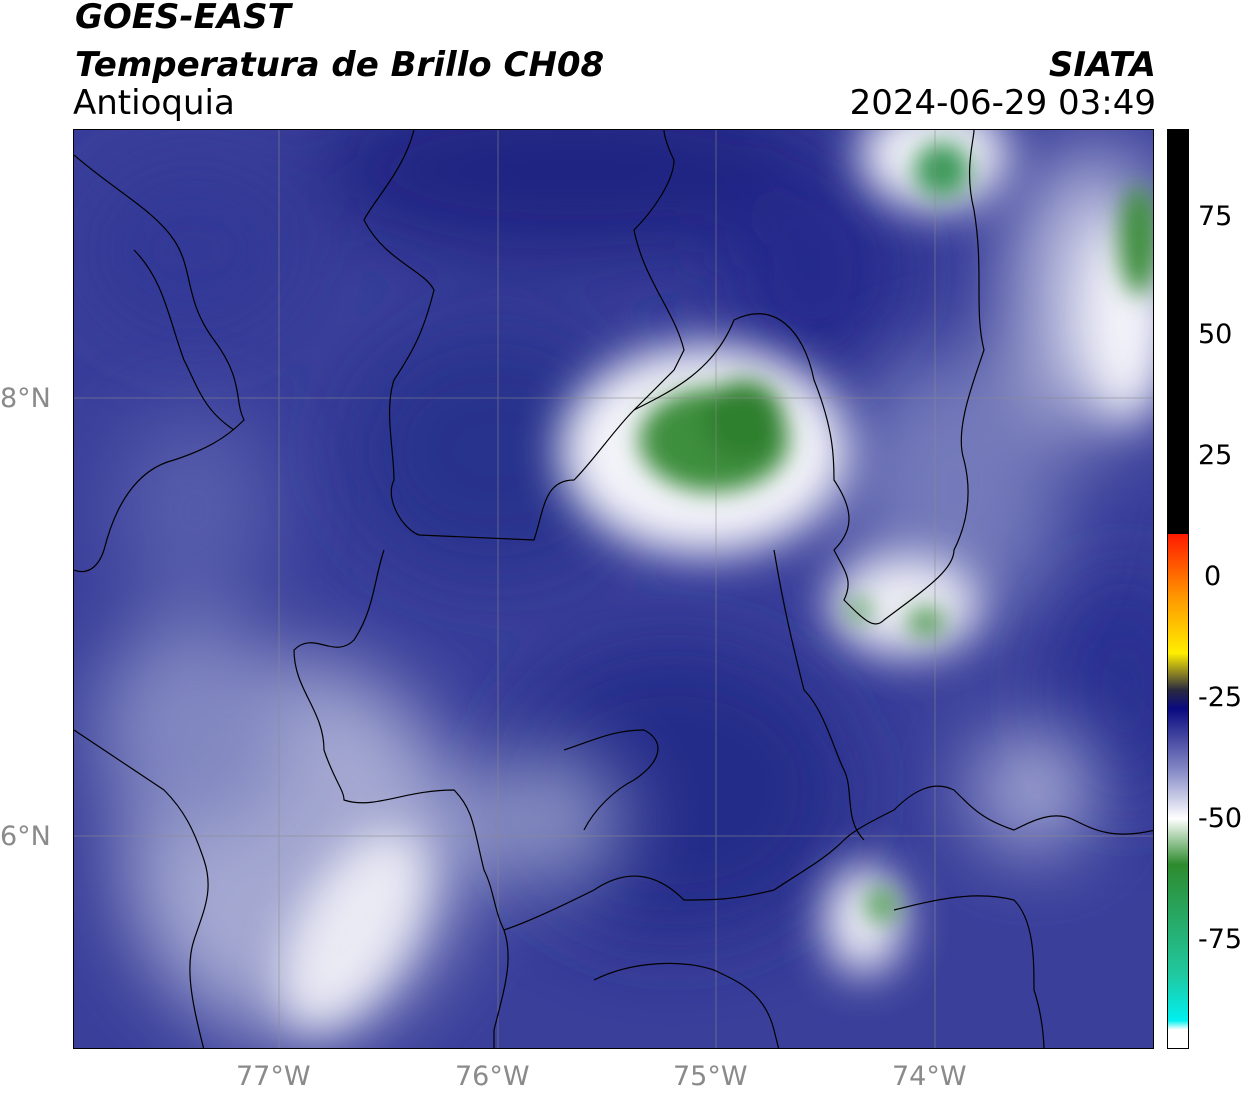  What do you see at coordinates (1215, 216) in the screenshot?
I see `colorbar-tick-75: 75` at bounding box center [1215, 216].